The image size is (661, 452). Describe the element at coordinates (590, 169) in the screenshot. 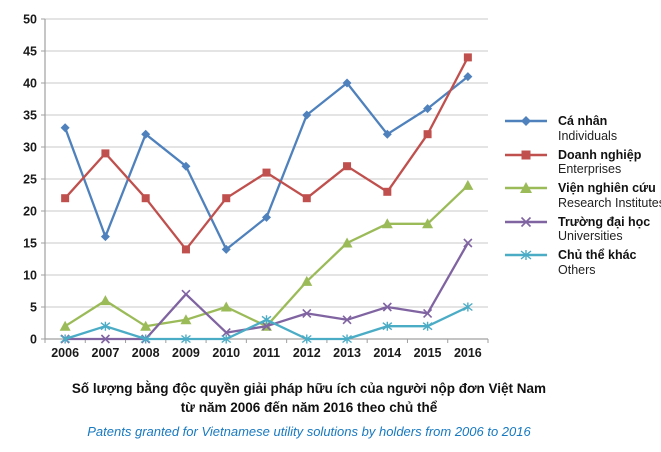

I see `legend-label-en: Enterprises` at that location.